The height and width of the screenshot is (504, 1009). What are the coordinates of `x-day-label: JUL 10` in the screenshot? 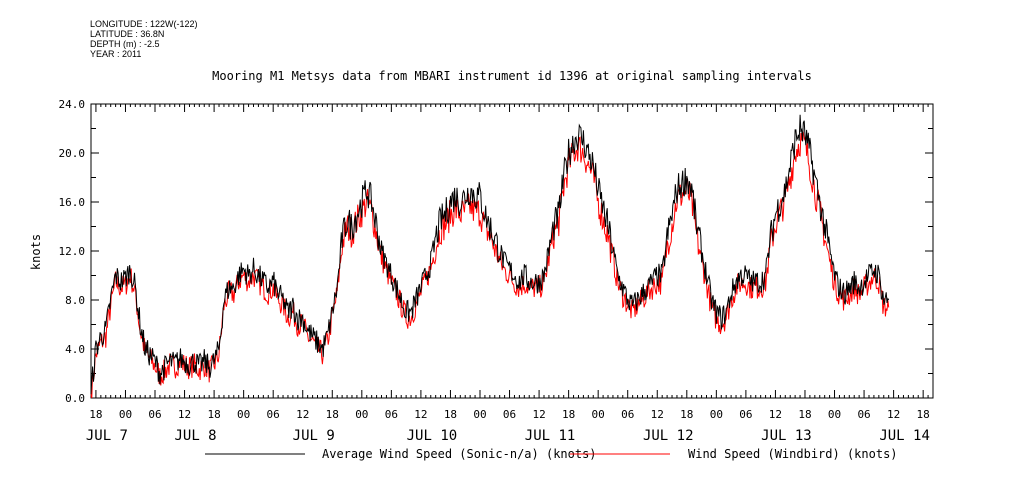 It's located at (432, 436).